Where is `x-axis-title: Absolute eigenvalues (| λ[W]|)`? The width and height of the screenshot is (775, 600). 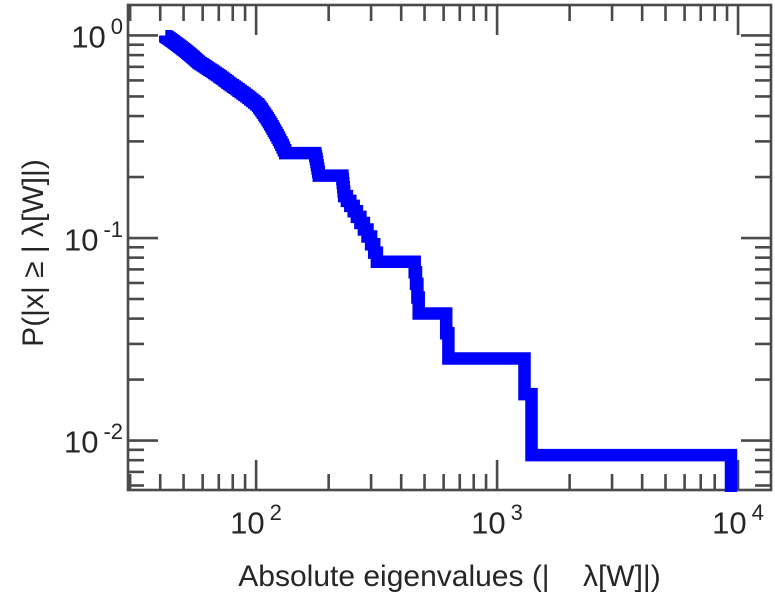 x-axis-title: Absolute eigenvalues (| λ[W]|) is located at coordinates (449, 576).